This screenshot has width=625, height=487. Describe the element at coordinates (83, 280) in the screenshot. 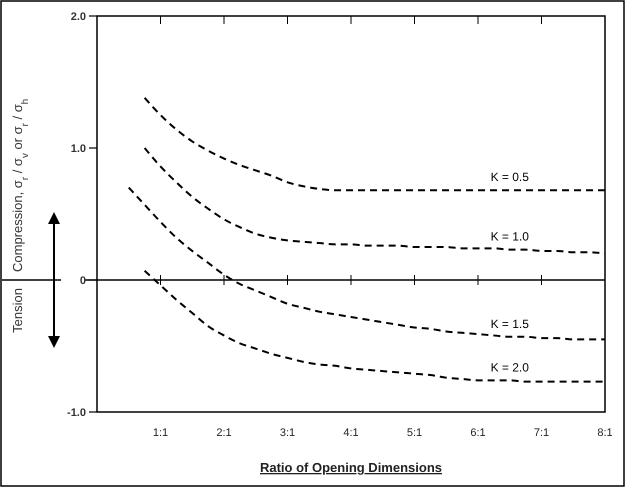

I see `y-tick-label: 0` at that location.